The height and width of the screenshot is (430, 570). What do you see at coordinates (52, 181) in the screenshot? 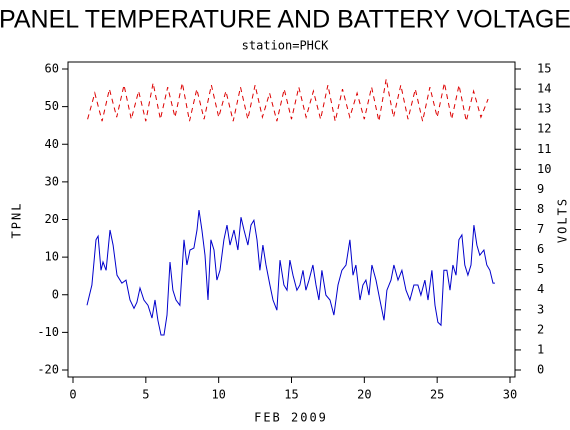
I see `y-tick-label: 30` at bounding box center [52, 181].